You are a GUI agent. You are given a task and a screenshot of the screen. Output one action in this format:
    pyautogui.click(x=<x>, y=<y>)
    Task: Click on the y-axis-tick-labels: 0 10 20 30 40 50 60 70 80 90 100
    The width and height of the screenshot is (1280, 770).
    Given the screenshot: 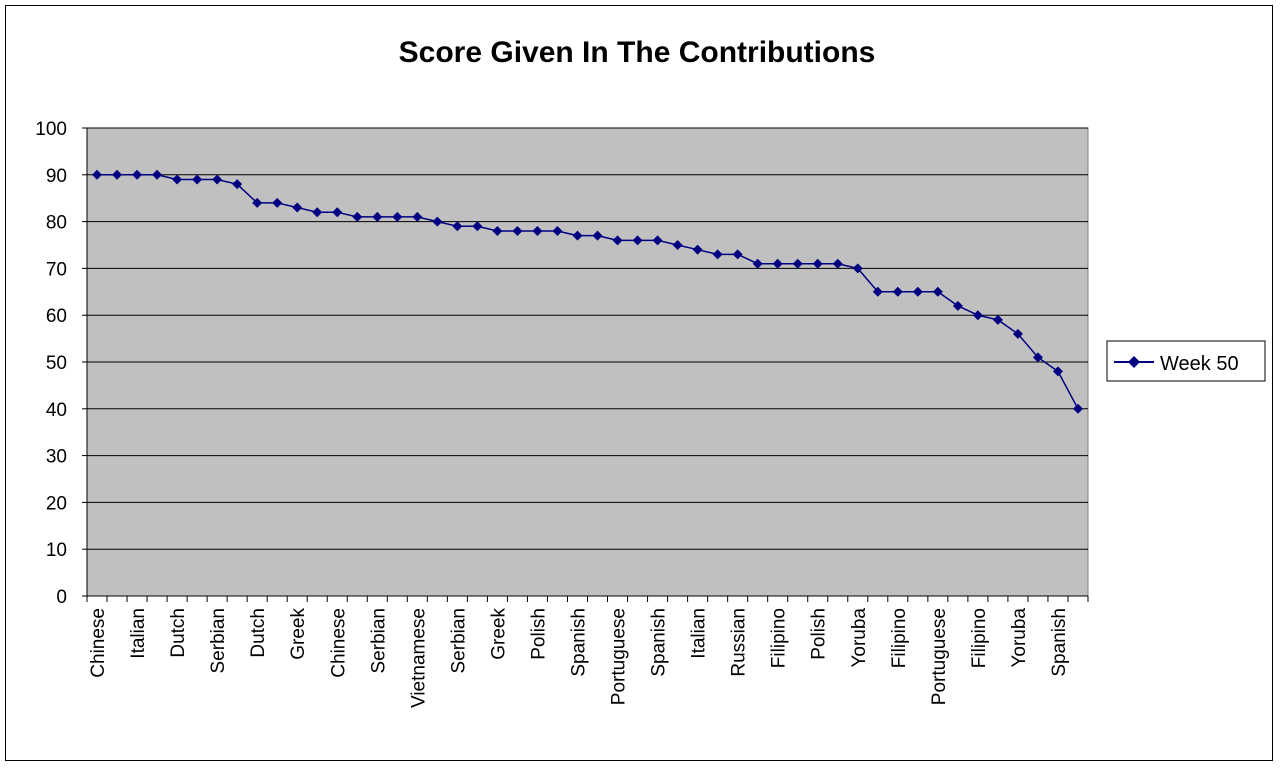 What is the action you would take?
    pyautogui.click(x=51, y=363)
    